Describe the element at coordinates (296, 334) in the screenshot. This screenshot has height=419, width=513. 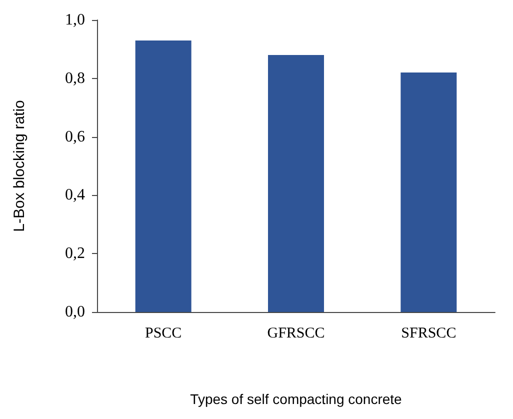
I see `x-tick-label: GFRSCC` at that location.